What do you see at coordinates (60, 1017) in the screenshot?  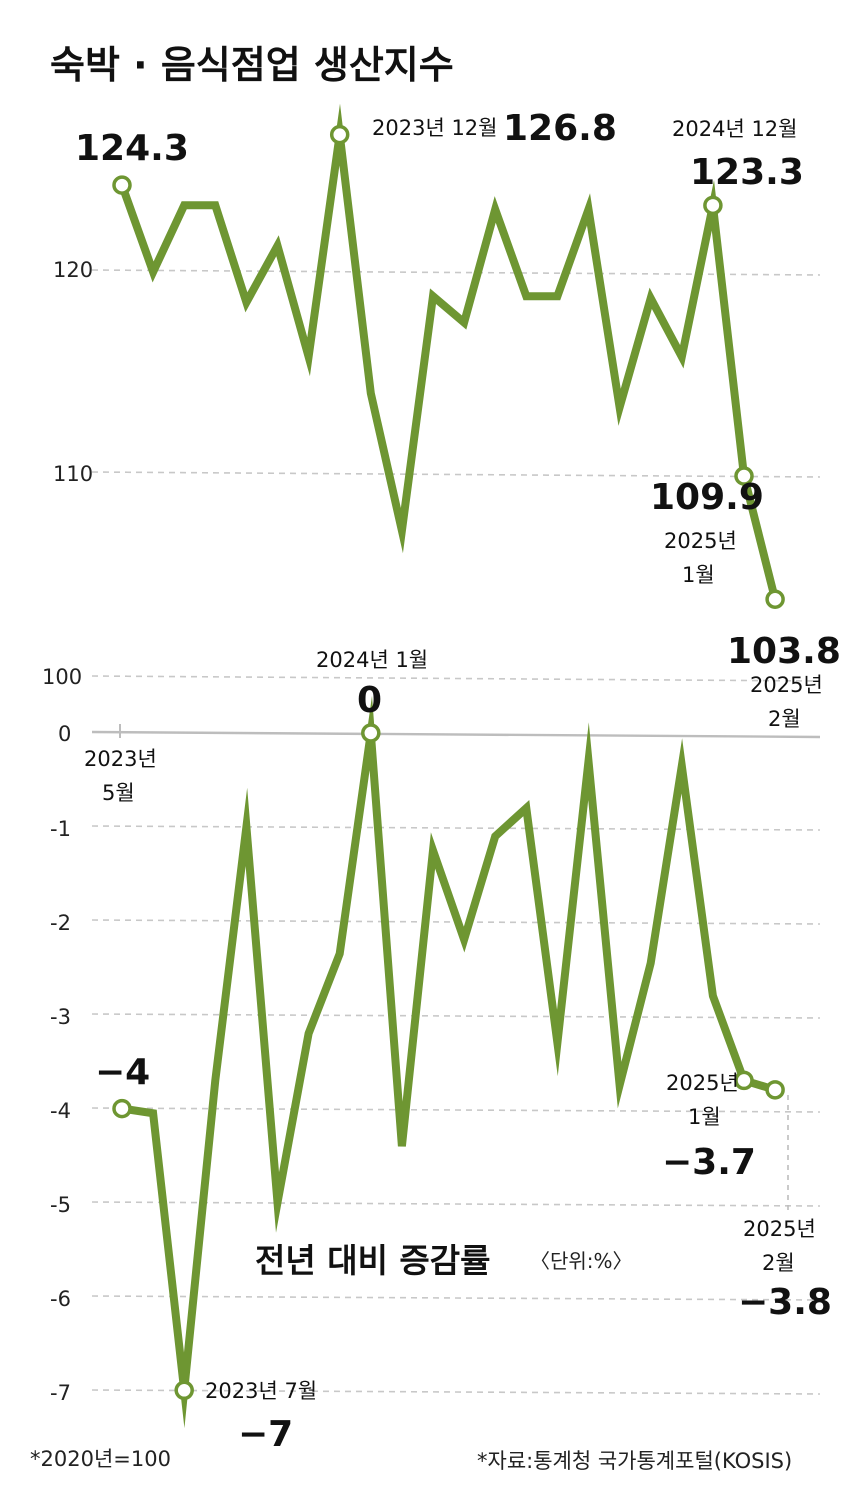 I see `y-tick-minus-3: -3` at bounding box center [60, 1017].